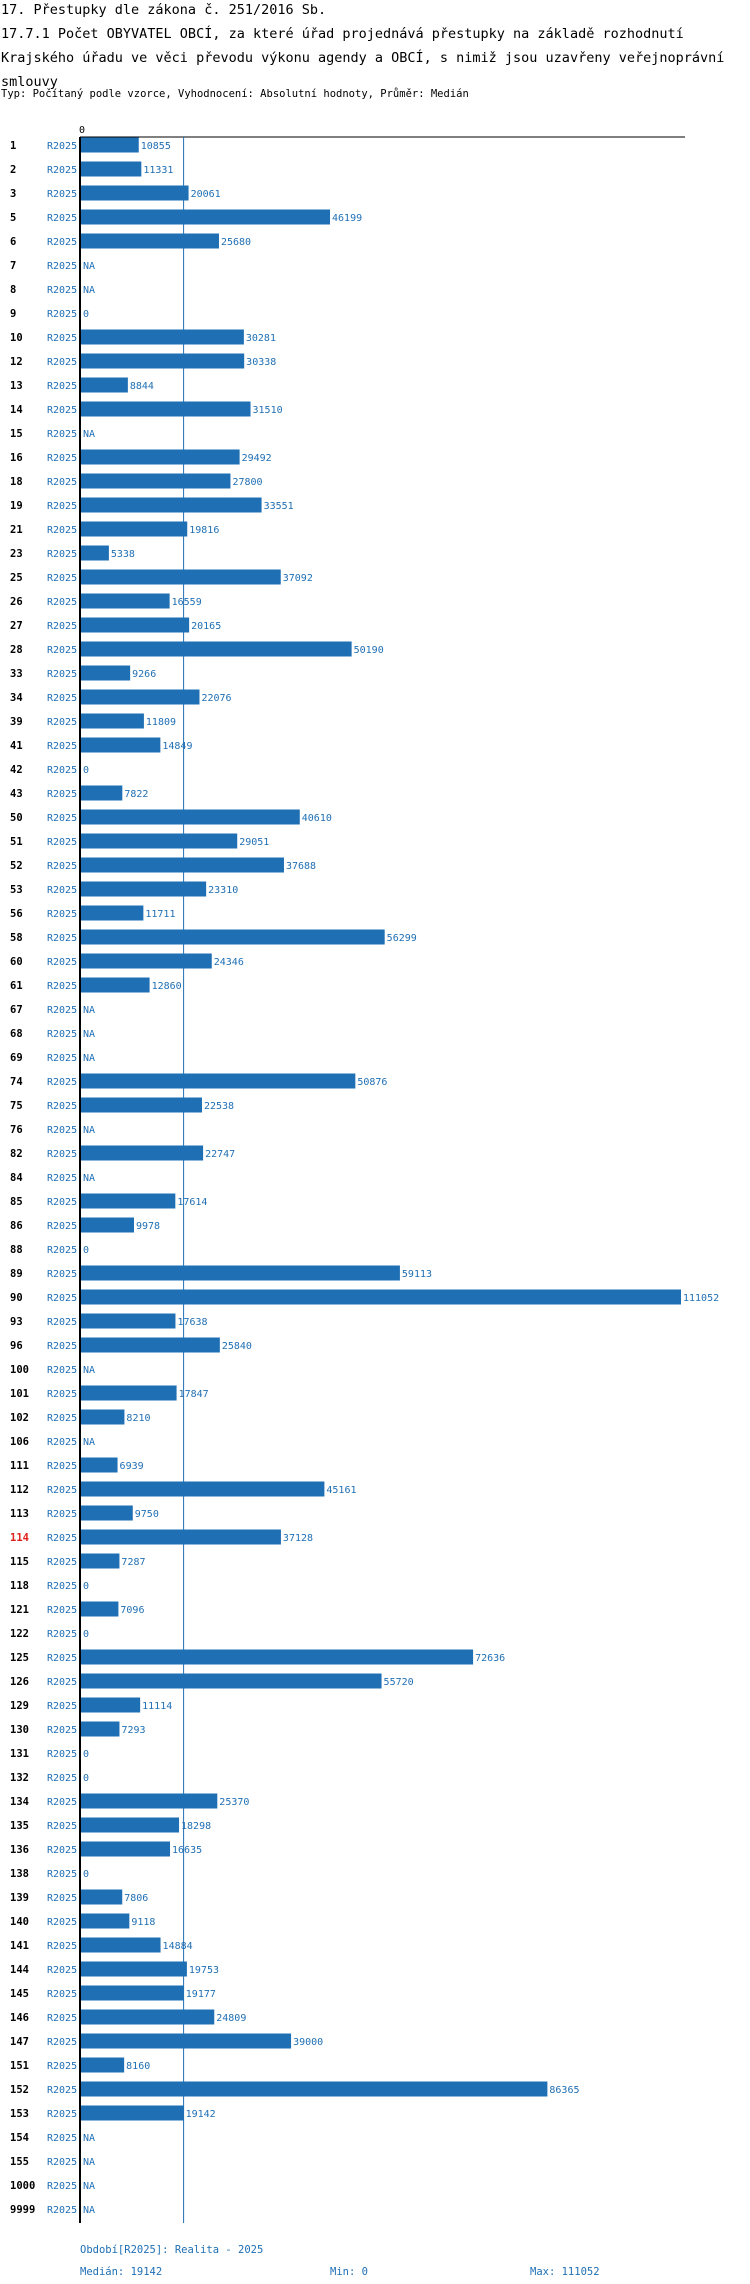 This screenshot has height=2284, width=750. Describe the element at coordinates (247, 482) in the screenshot. I see `value-label: 27800` at that location.